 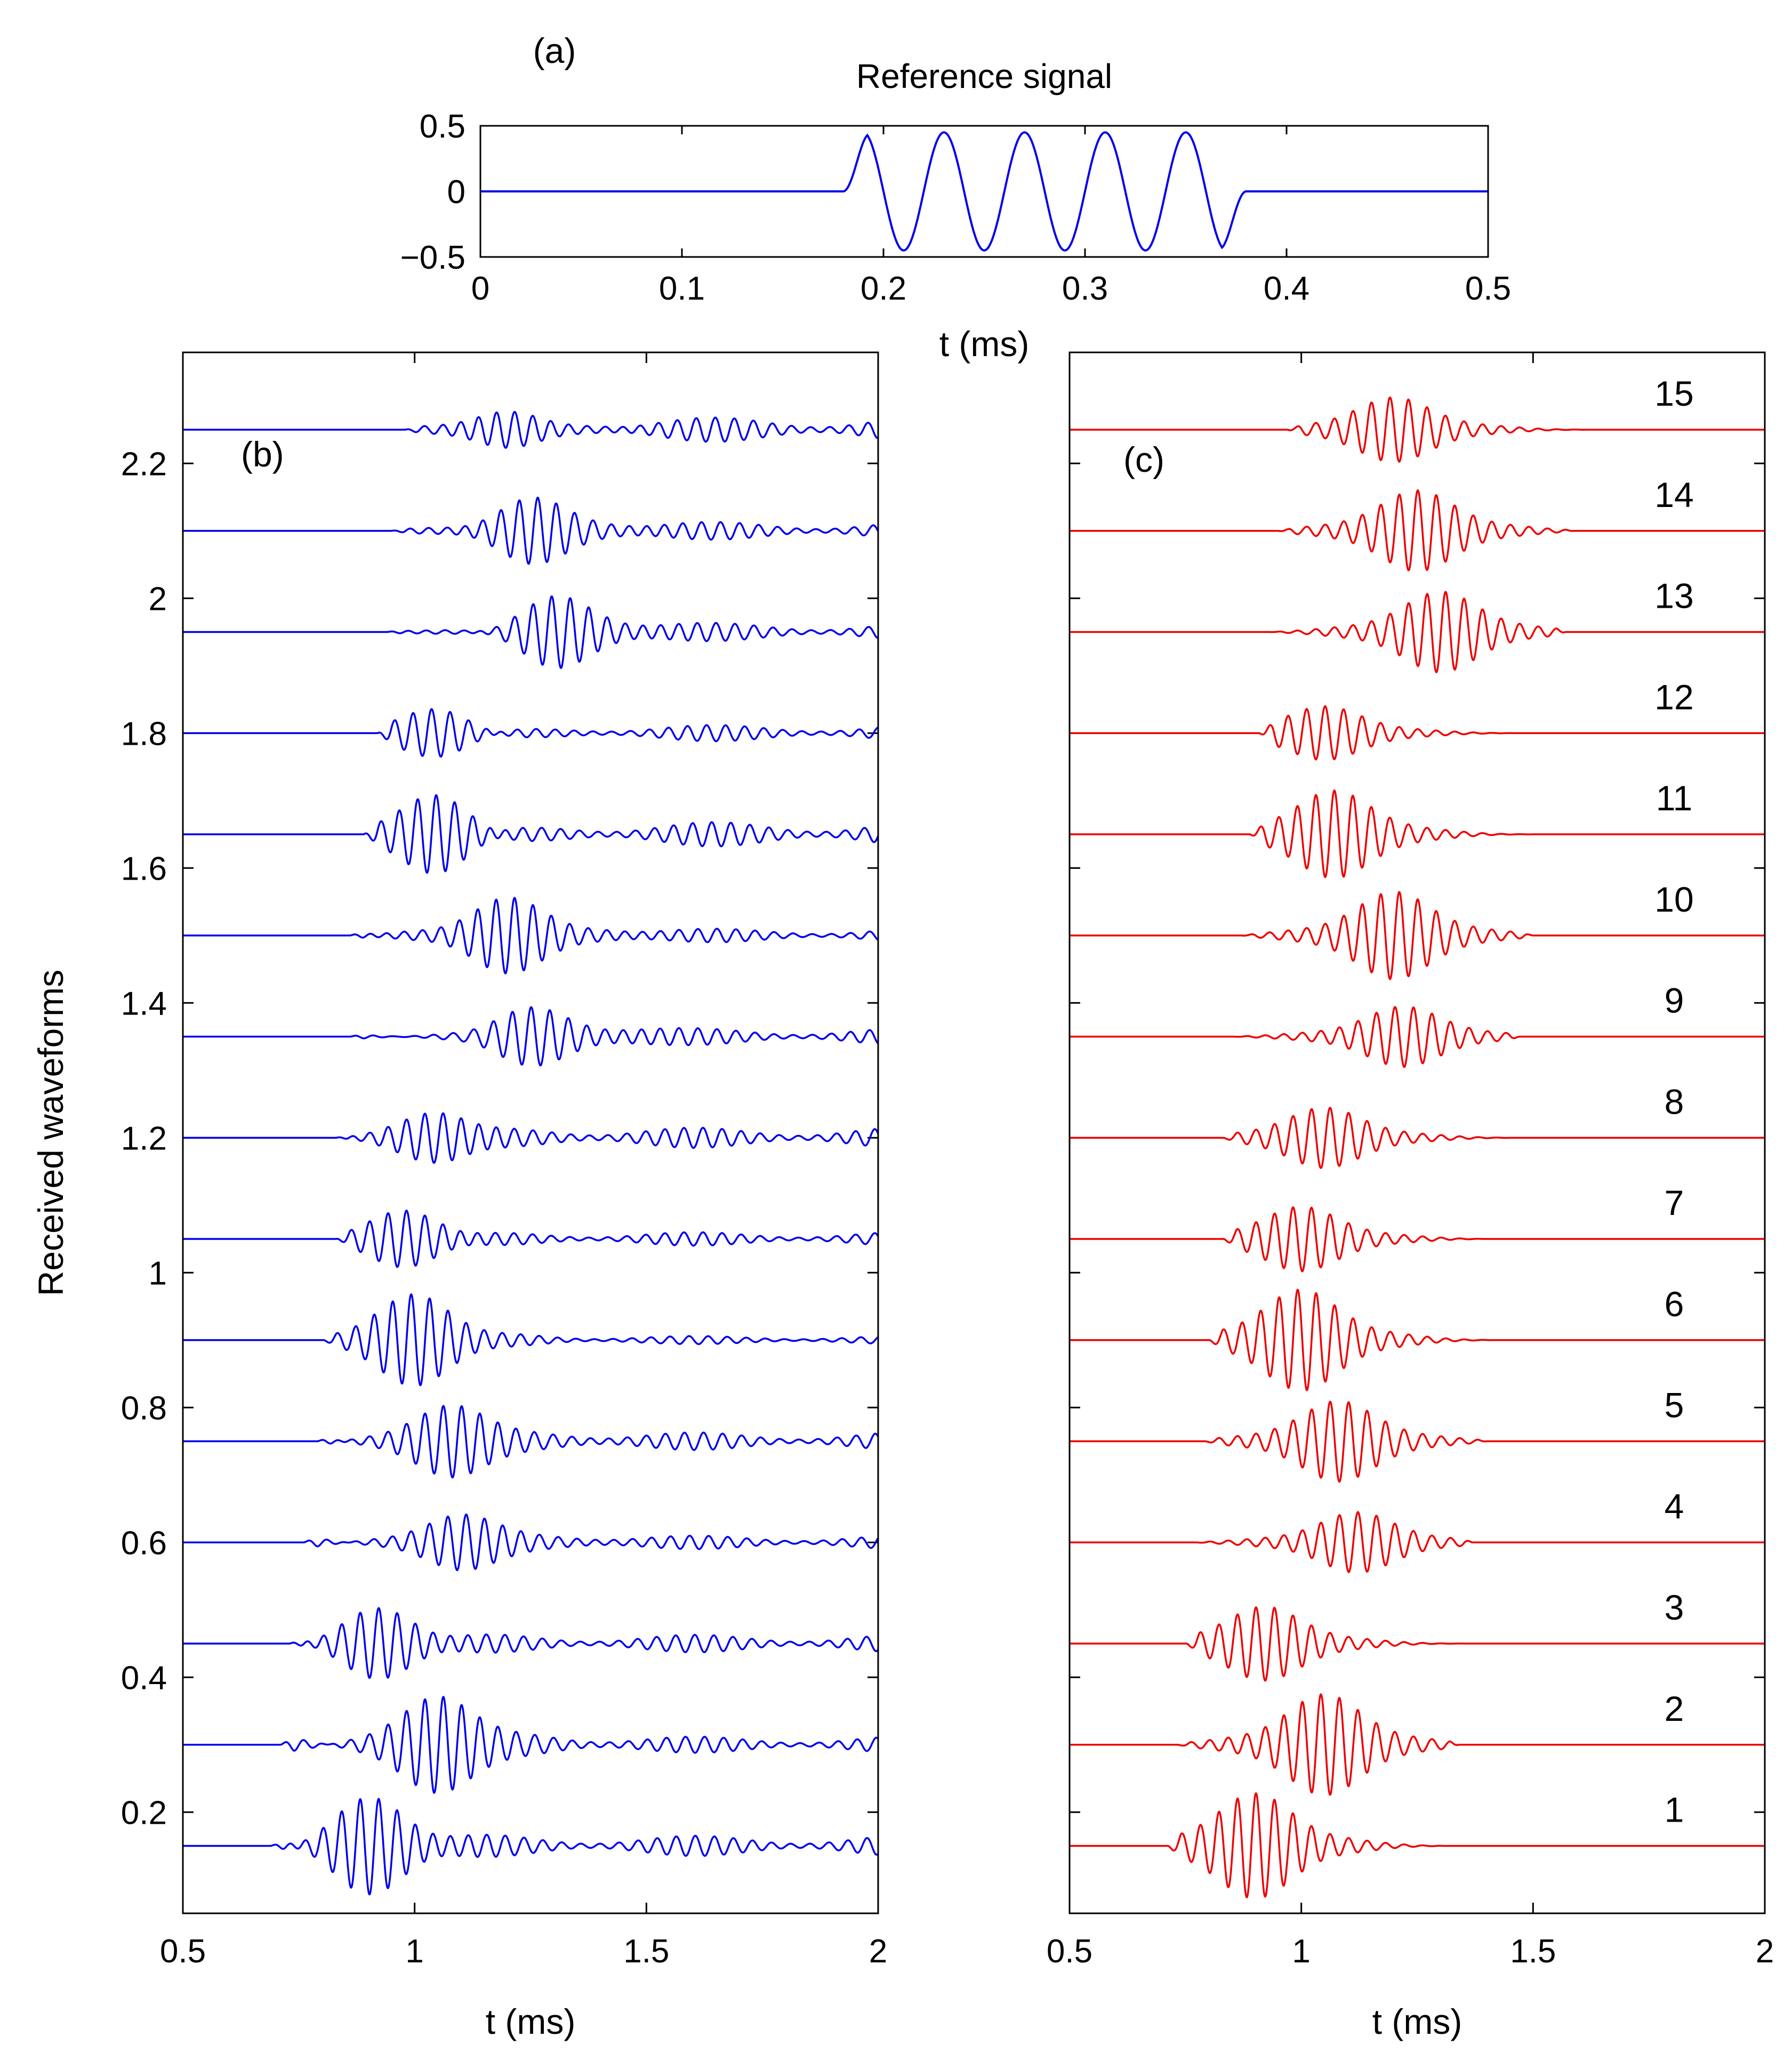 I want to click on panel-c-trace-number-1: 1, so click(x=1674, y=1810).